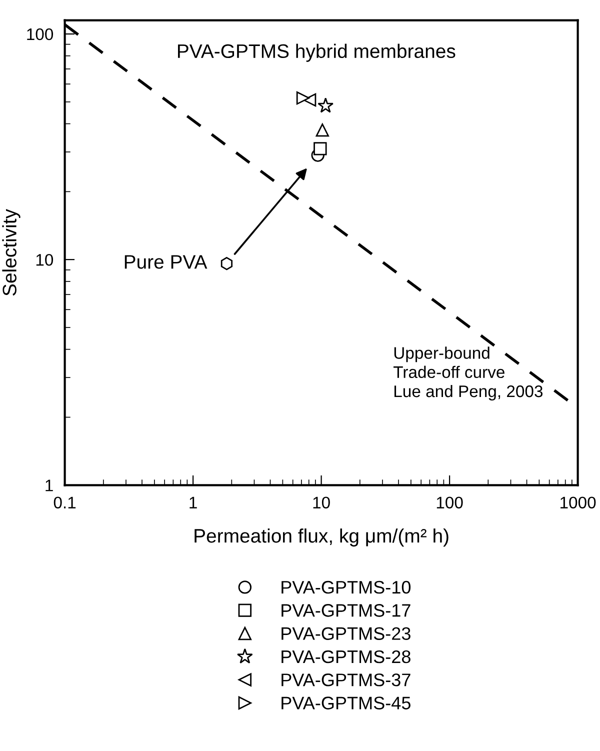 The image size is (600, 751). What do you see at coordinates (45, 260) in the screenshot?
I see `y-tick-label: 10` at bounding box center [45, 260].